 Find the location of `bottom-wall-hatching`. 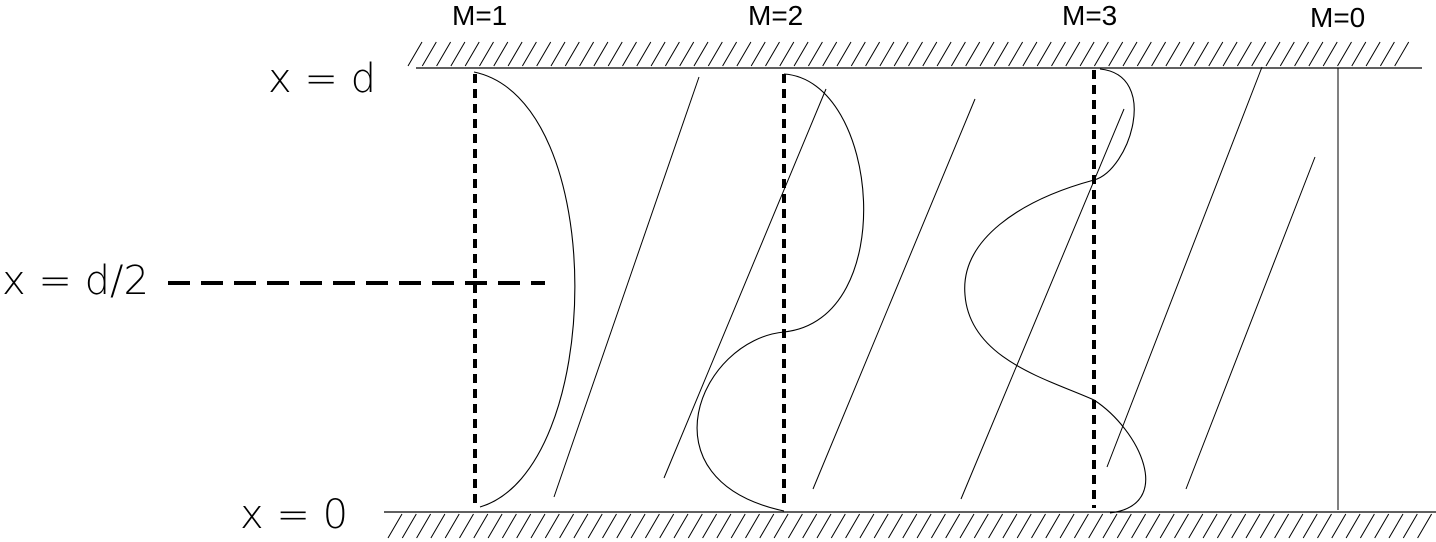

bottom-wall-hatching is located at coordinates (910, 526).